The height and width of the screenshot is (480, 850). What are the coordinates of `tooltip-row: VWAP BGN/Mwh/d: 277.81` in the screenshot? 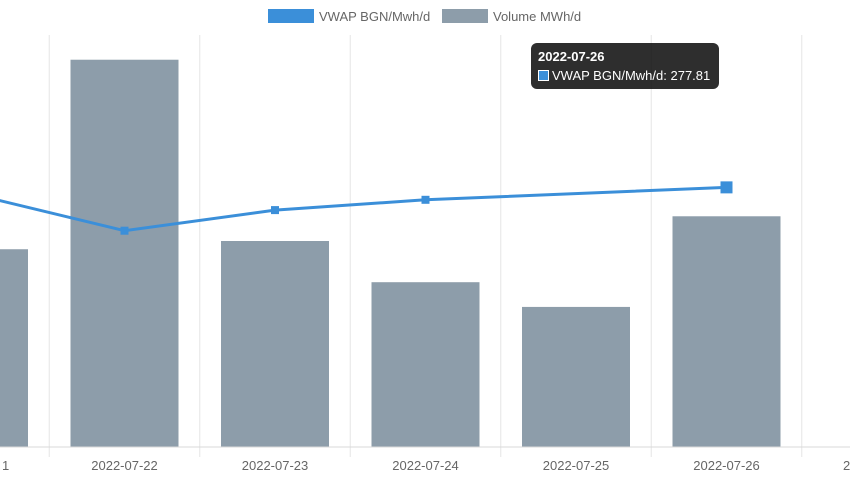 It's located at (625, 75).